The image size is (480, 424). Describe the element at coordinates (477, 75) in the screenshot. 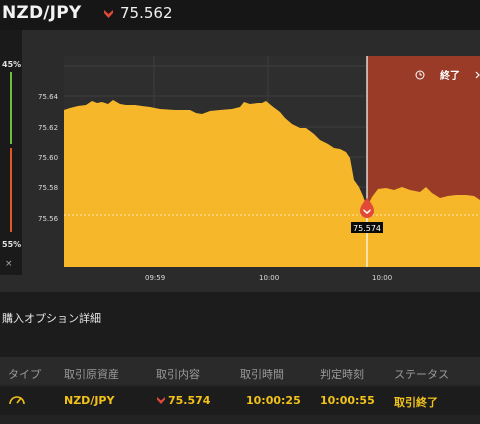

I see `chevron-right-icon` at that location.